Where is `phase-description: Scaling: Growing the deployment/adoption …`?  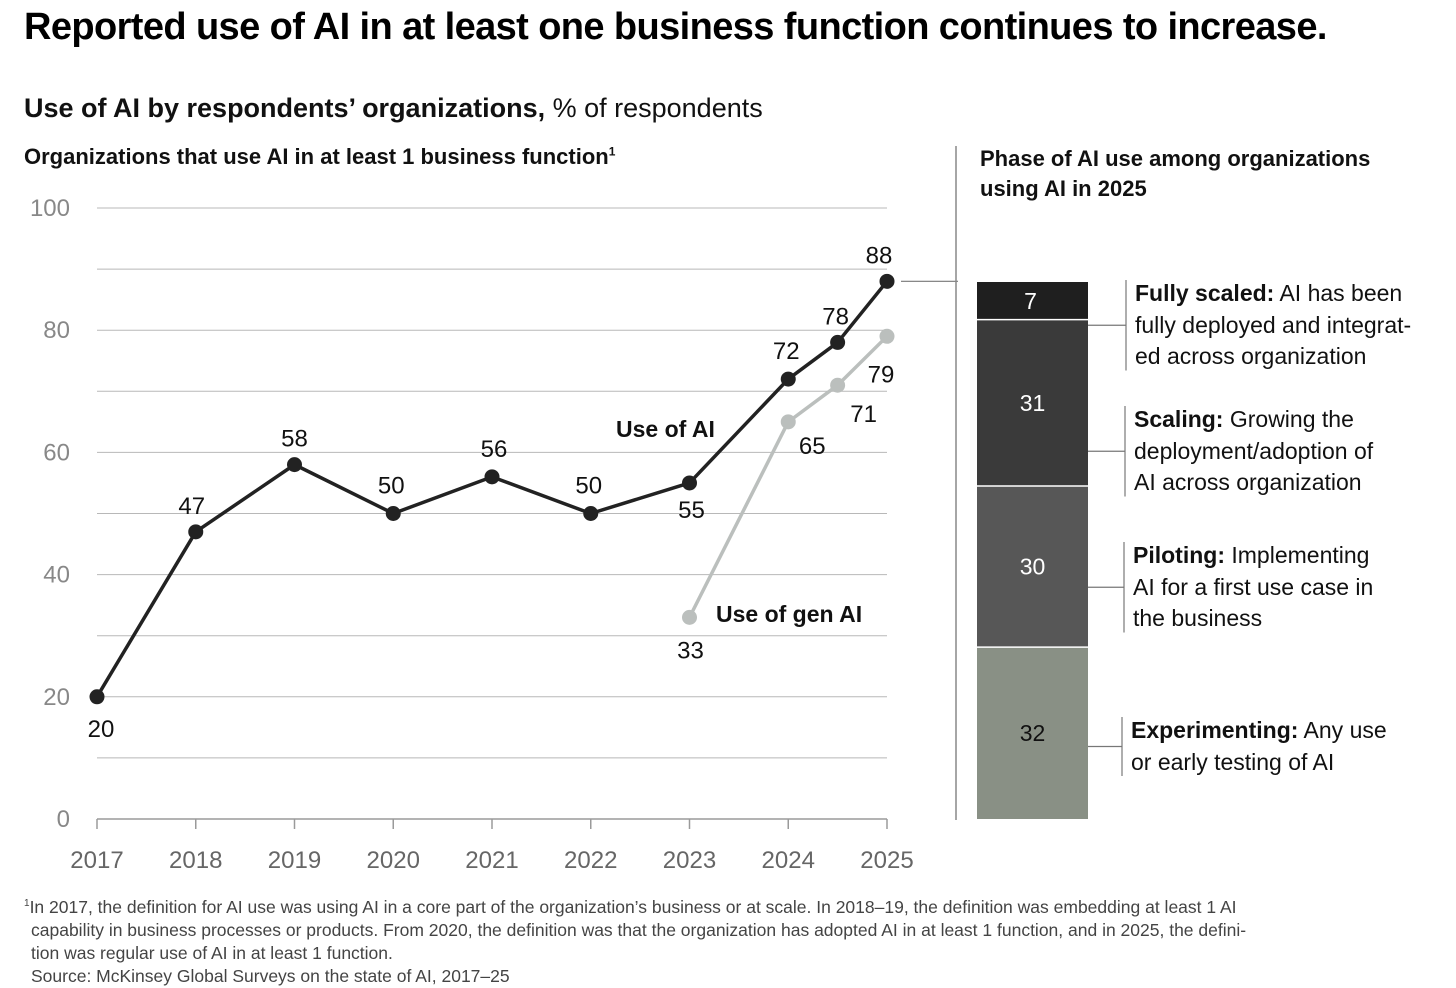
phase-description: Scaling: Growing the deployment/adoption … is located at coordinates (1253, 451).